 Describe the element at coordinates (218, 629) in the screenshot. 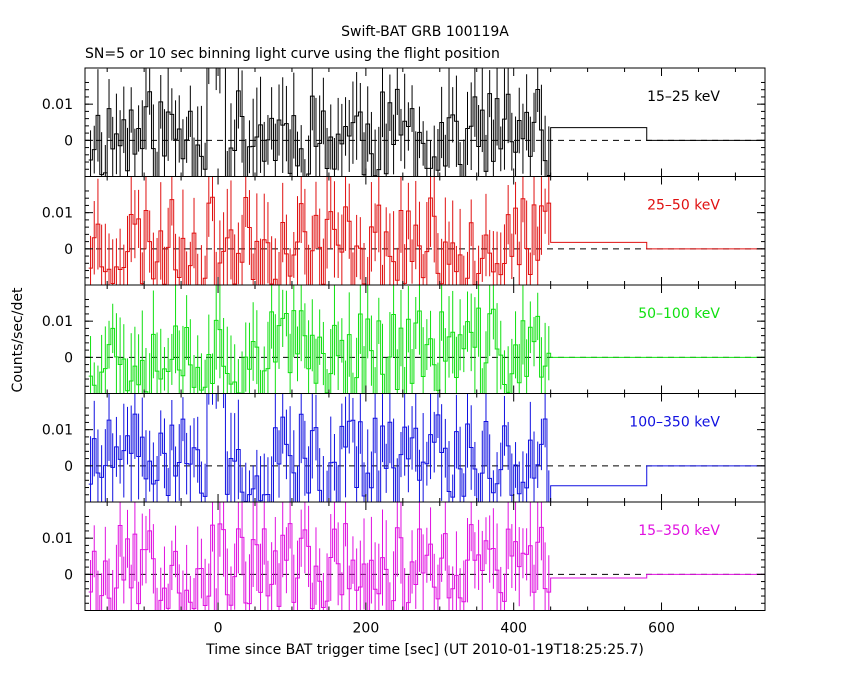

I see `x-tick-label: 0` at that location.